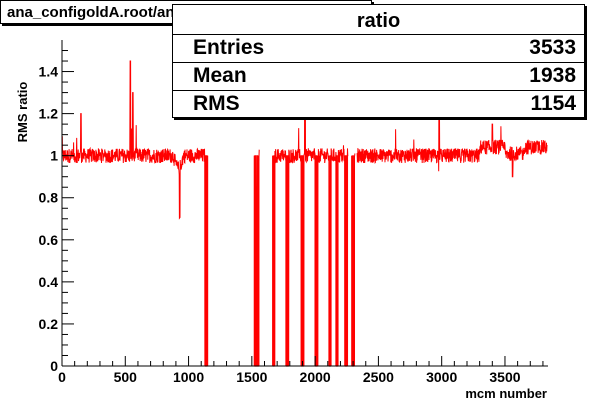 This screenshot has width=611, height=407. I want to click on stats-value-rms: 1154, so click(553, 103).